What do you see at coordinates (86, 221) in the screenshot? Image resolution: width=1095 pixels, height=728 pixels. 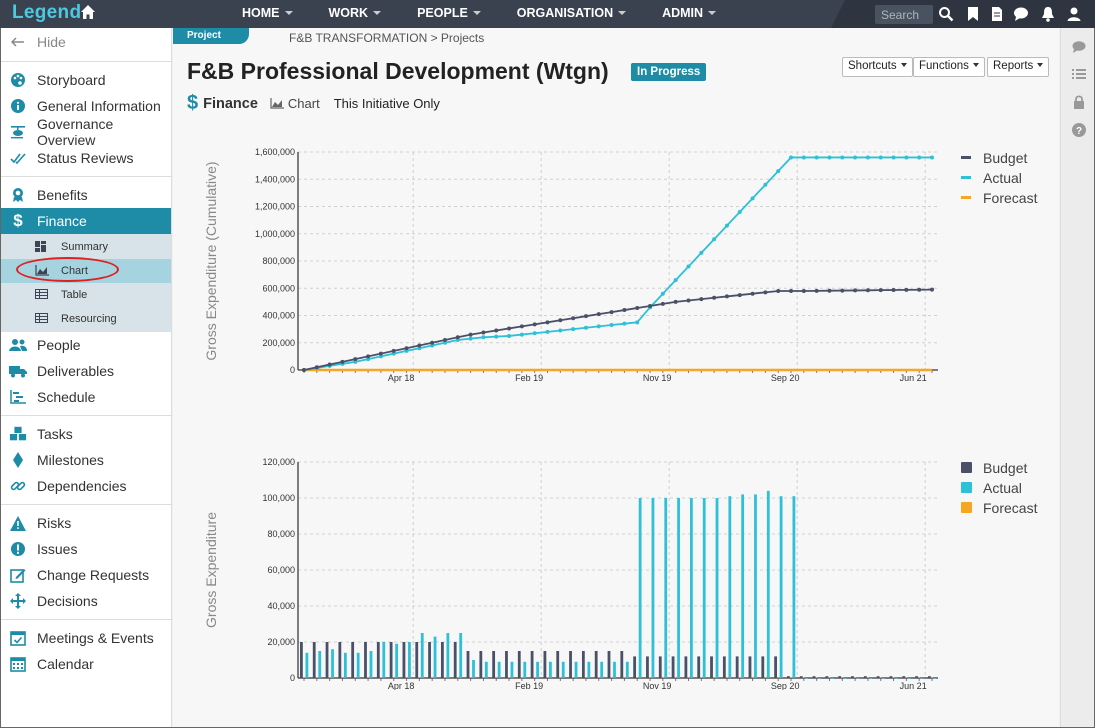 I see `sidebar-item-finance: $ Finance` at bounding box center [86, 221].